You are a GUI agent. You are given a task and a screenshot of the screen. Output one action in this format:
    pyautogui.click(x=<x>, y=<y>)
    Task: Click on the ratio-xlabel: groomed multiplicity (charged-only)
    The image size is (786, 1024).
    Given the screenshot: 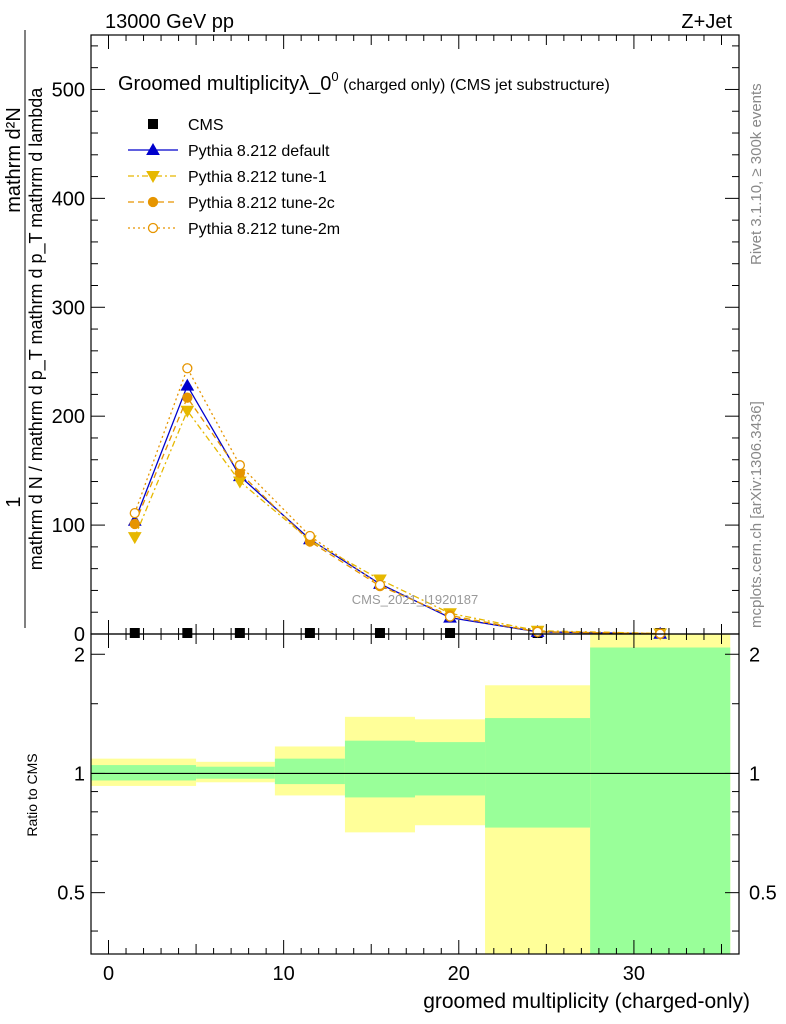 What is the action you would take?
    pyautogui.click(x=586, y=1001)
    